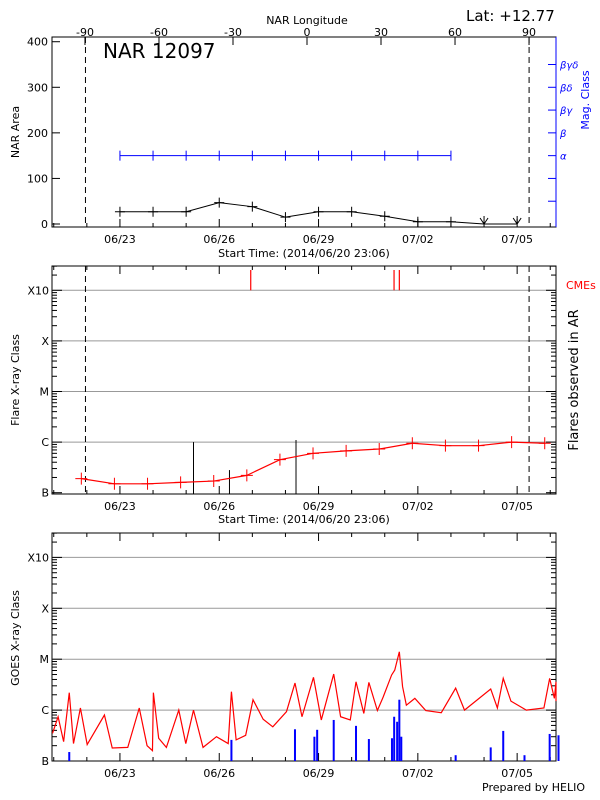 The width and height of the screenshot is (600, 800). What do you see at coordinates (529, 32) in the screenshot?
I see `longitude-tick-label: 90` at bounding box center [529, 32].